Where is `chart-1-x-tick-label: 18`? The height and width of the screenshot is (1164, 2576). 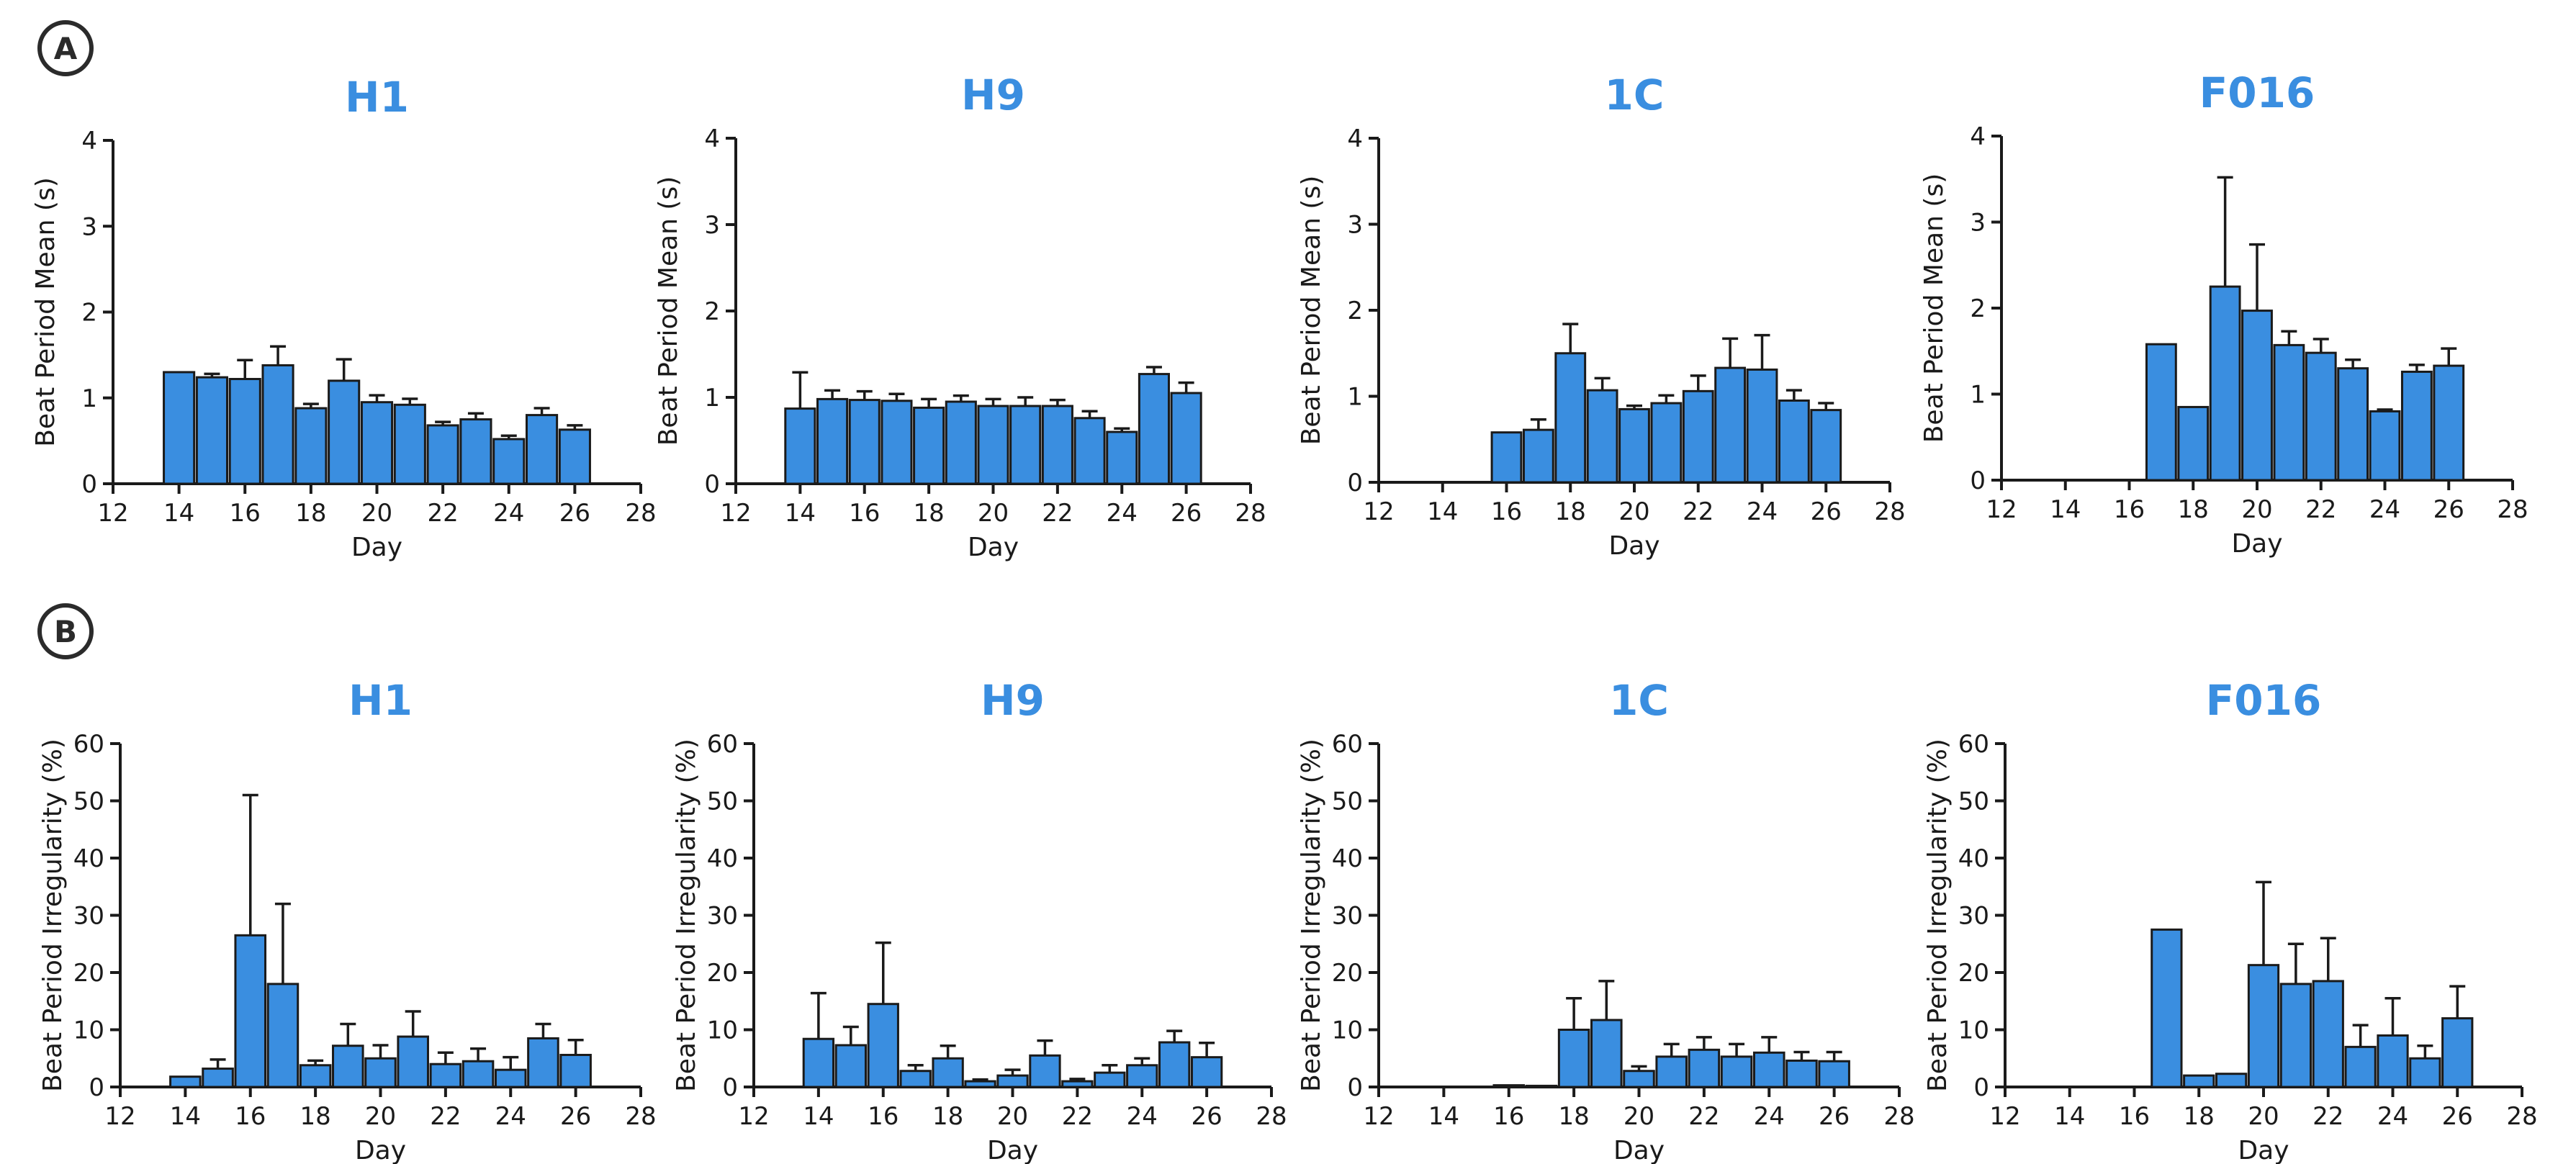
chart-1-x-tick-label: 18 is located at coordinates (928, 513).